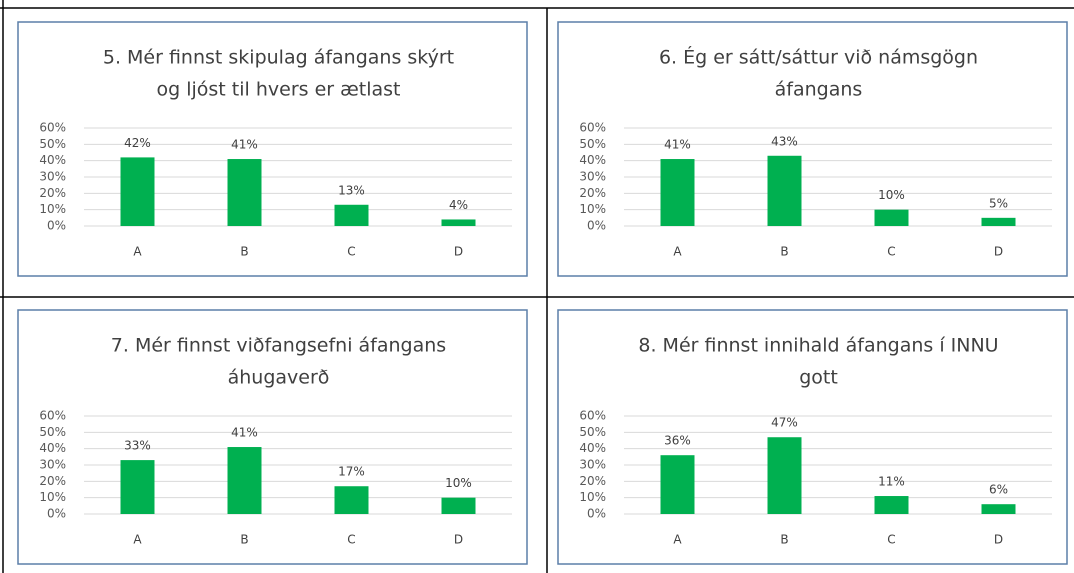 Image resolution: width=1074 pixels, height=573 pixels. Describe the element at coordinates (891, 482) in the screenshot. I see `data-label: 11%` at that location.